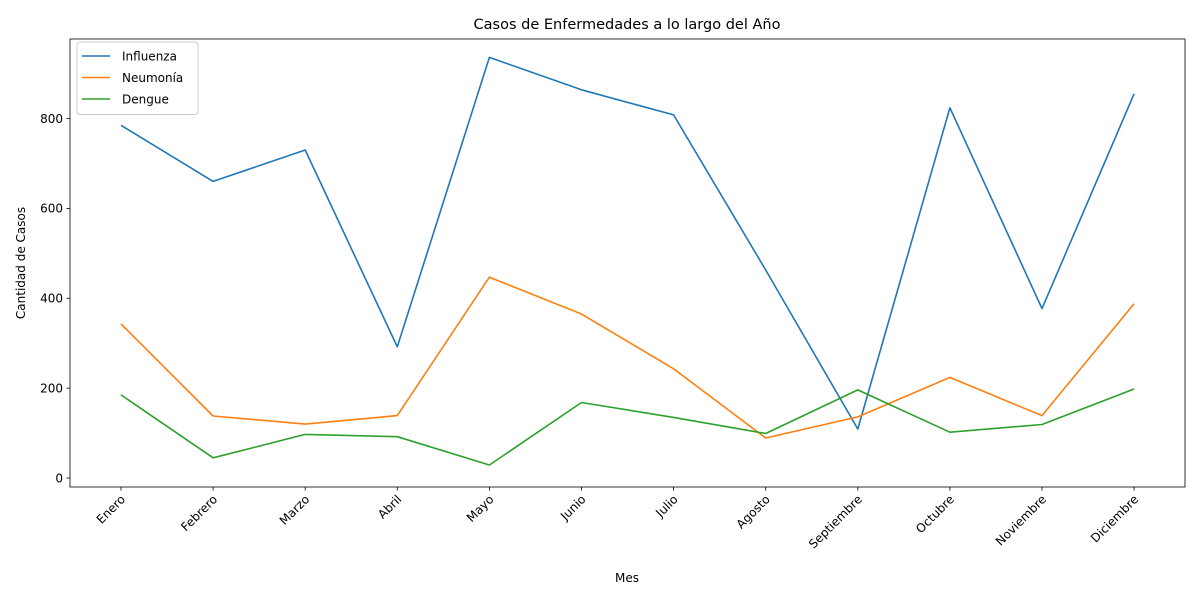 The height and width of the screenshot is (600, 1200). Describe the element at coordinates (199, 513) in the screenshot. I see `x-tick-label: Febrero` at that location.